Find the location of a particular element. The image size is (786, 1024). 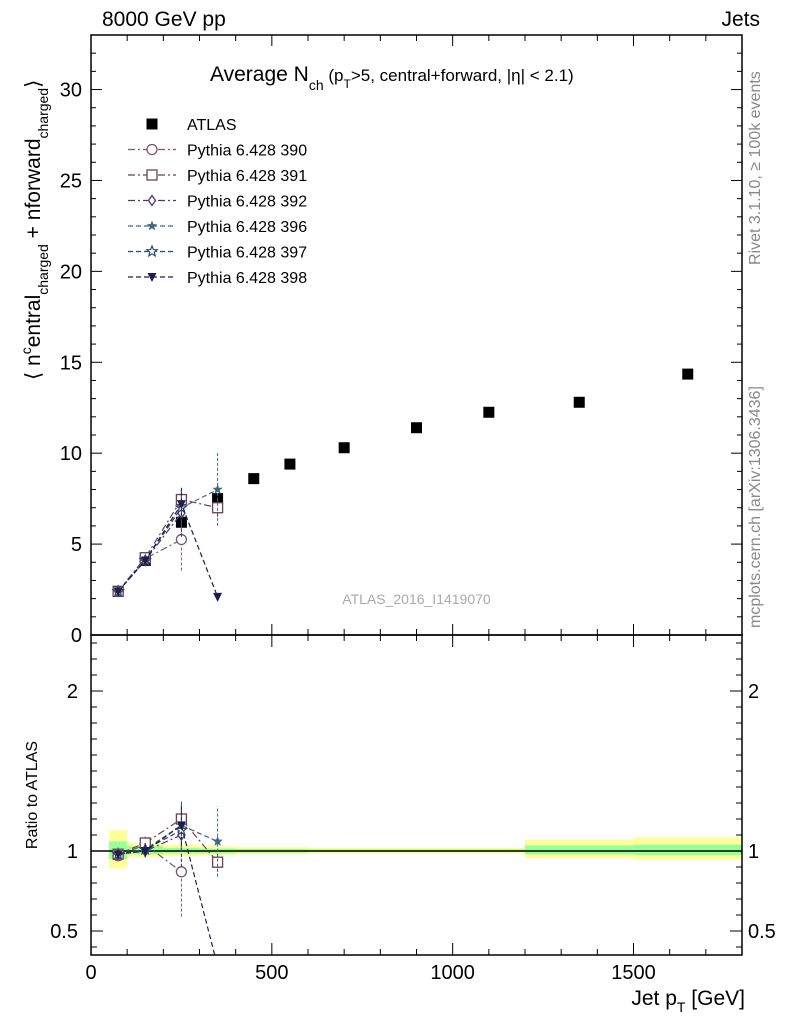

legend-marker-p398 is located at coordinates (152, 277).